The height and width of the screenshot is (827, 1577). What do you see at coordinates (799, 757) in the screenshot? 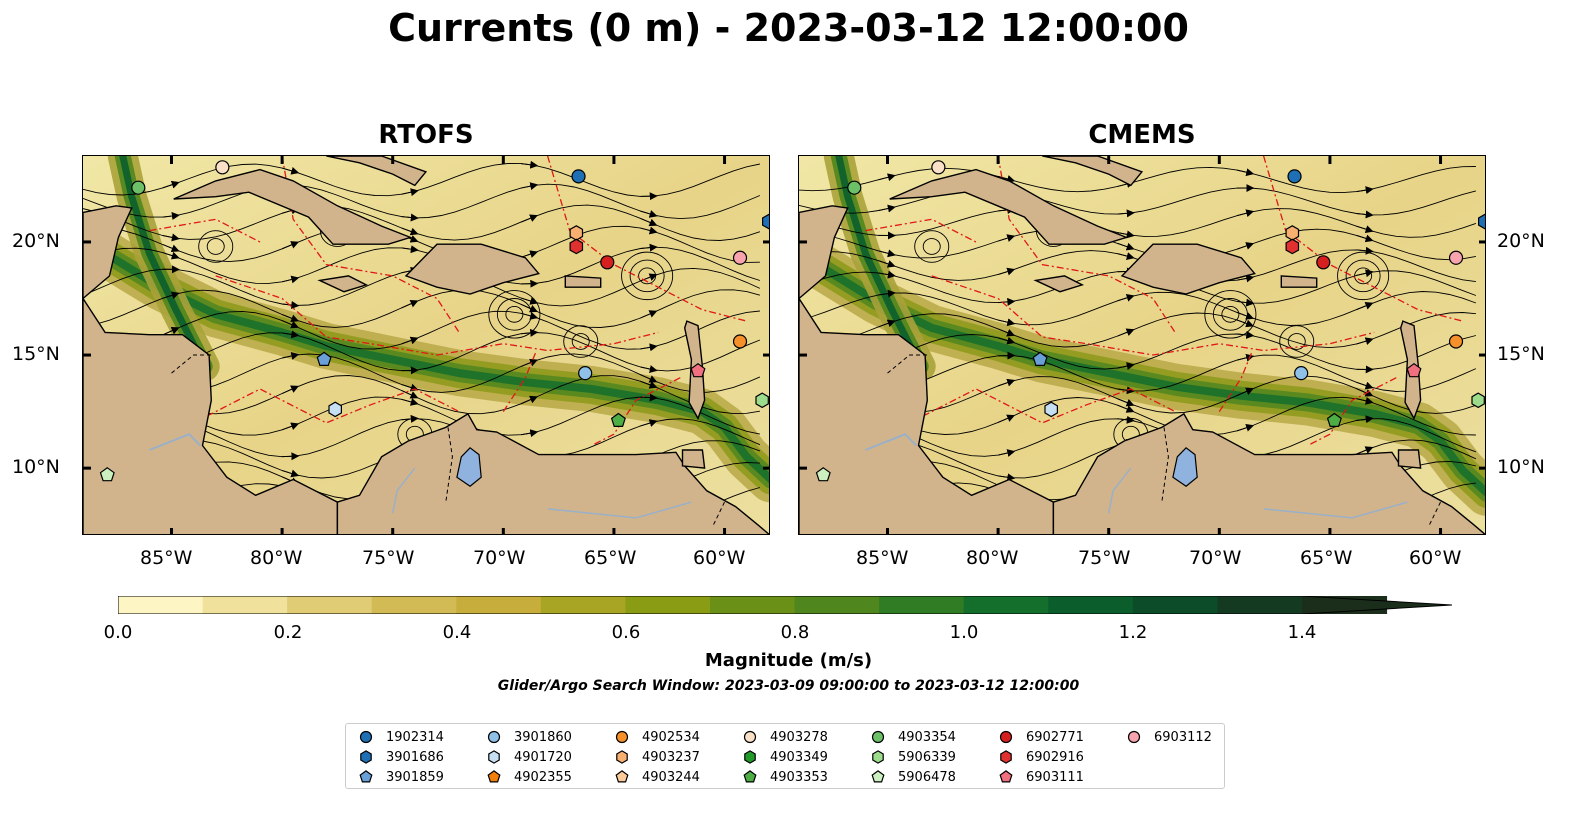
I see `legend-label: 4903349` at bounding box center [799, 757].